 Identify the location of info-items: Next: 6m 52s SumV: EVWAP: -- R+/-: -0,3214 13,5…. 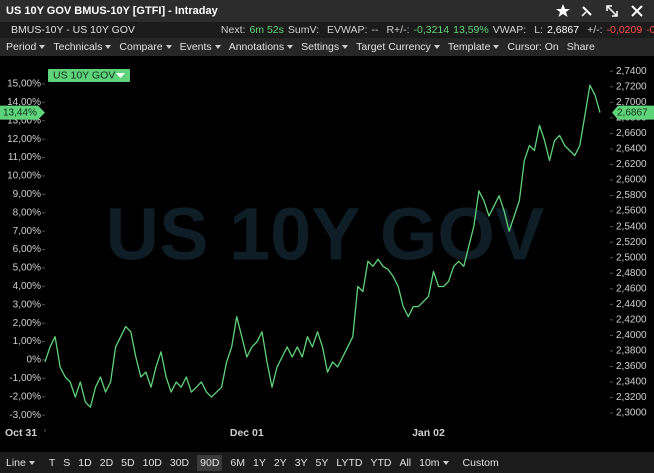
(437, 30).